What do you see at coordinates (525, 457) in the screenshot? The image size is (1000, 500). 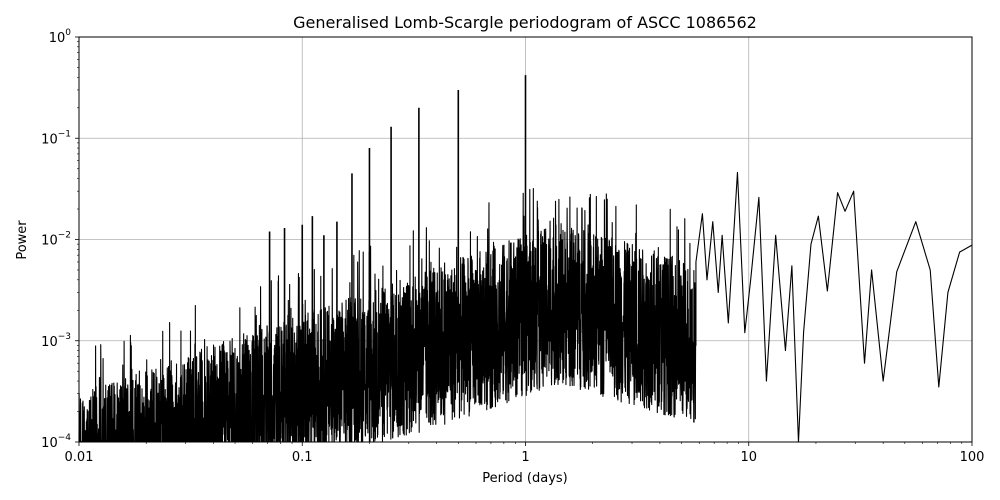 I see `x-tick-label: 1` at bounding box center [525, 457].